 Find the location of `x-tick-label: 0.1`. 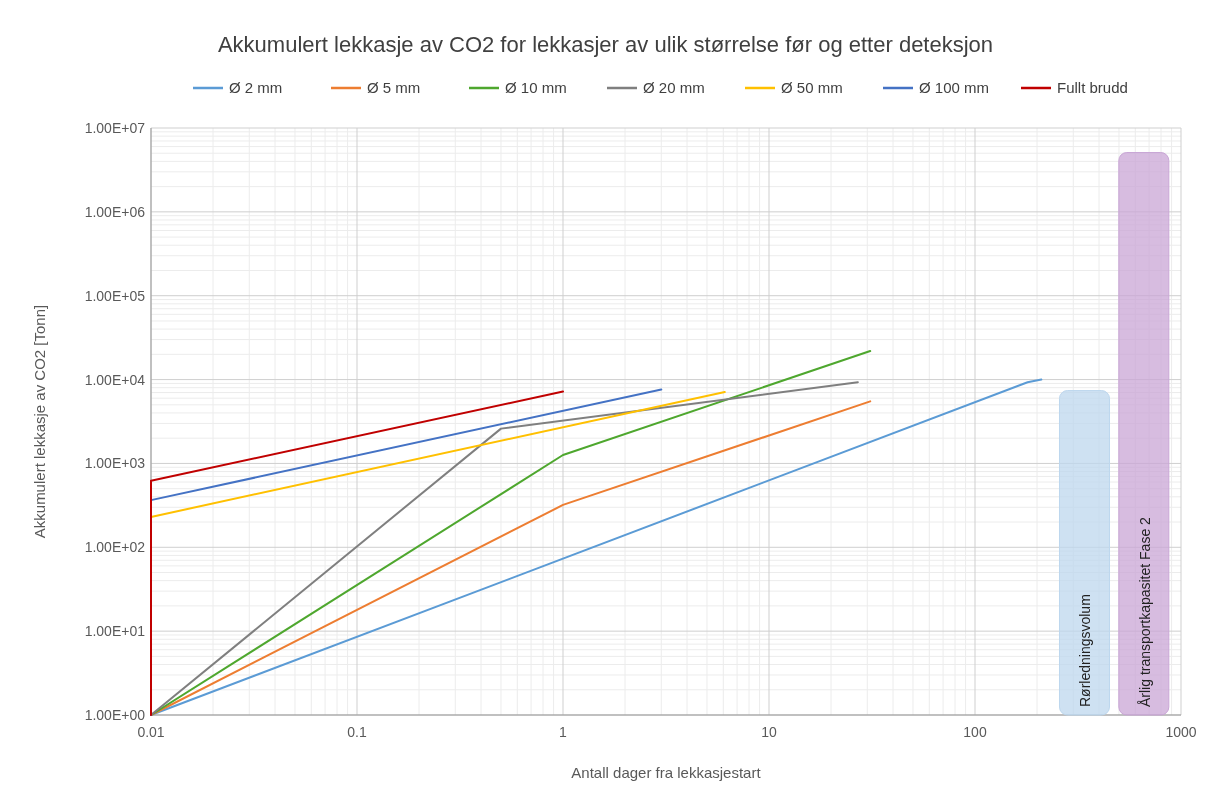

x-tick-label: 0.1 is located at coordinates (357, 732).